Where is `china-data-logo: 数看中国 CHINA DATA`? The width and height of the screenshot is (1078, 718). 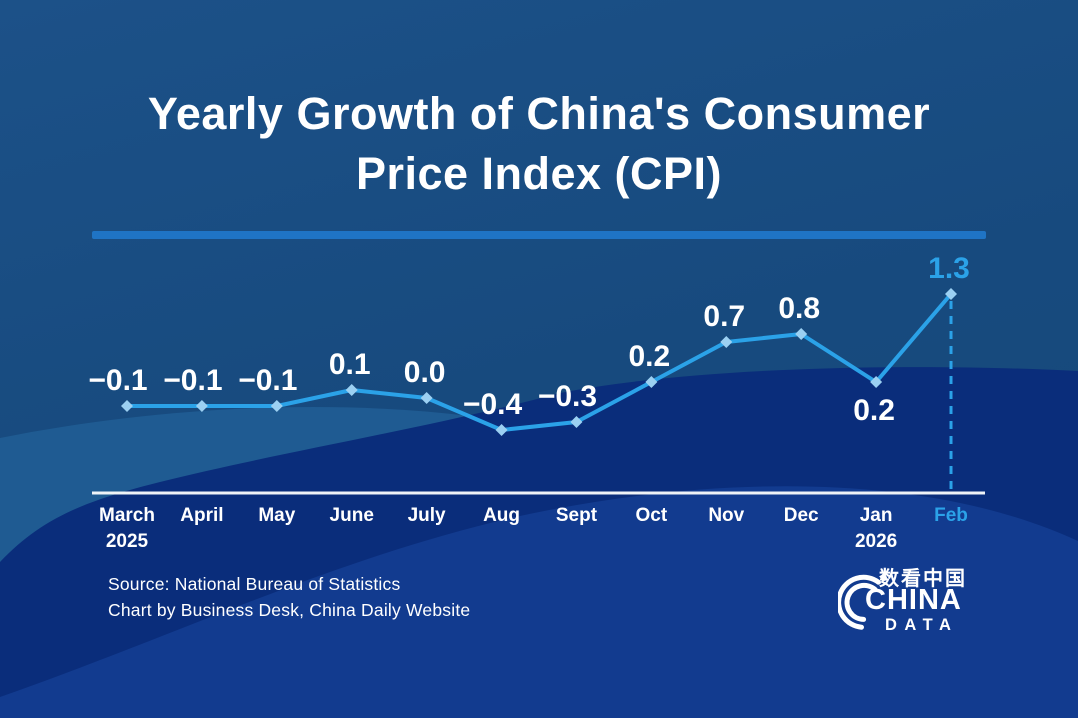
china-data-logo: 数看中国 CHINA DATA is located at coordinates (913, 602).